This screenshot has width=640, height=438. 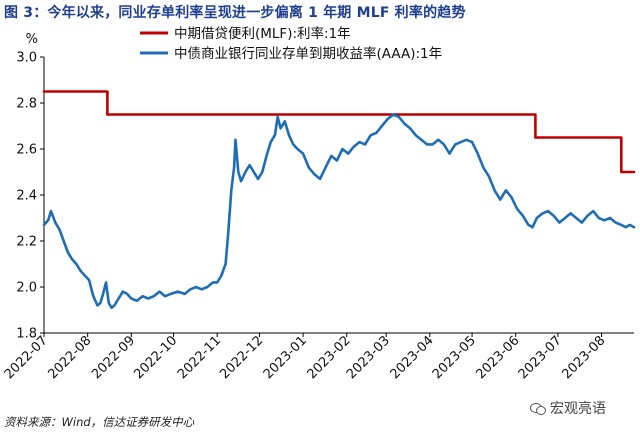 I want to click on y-tick-label: 2.0, so click(x=26, y=288).